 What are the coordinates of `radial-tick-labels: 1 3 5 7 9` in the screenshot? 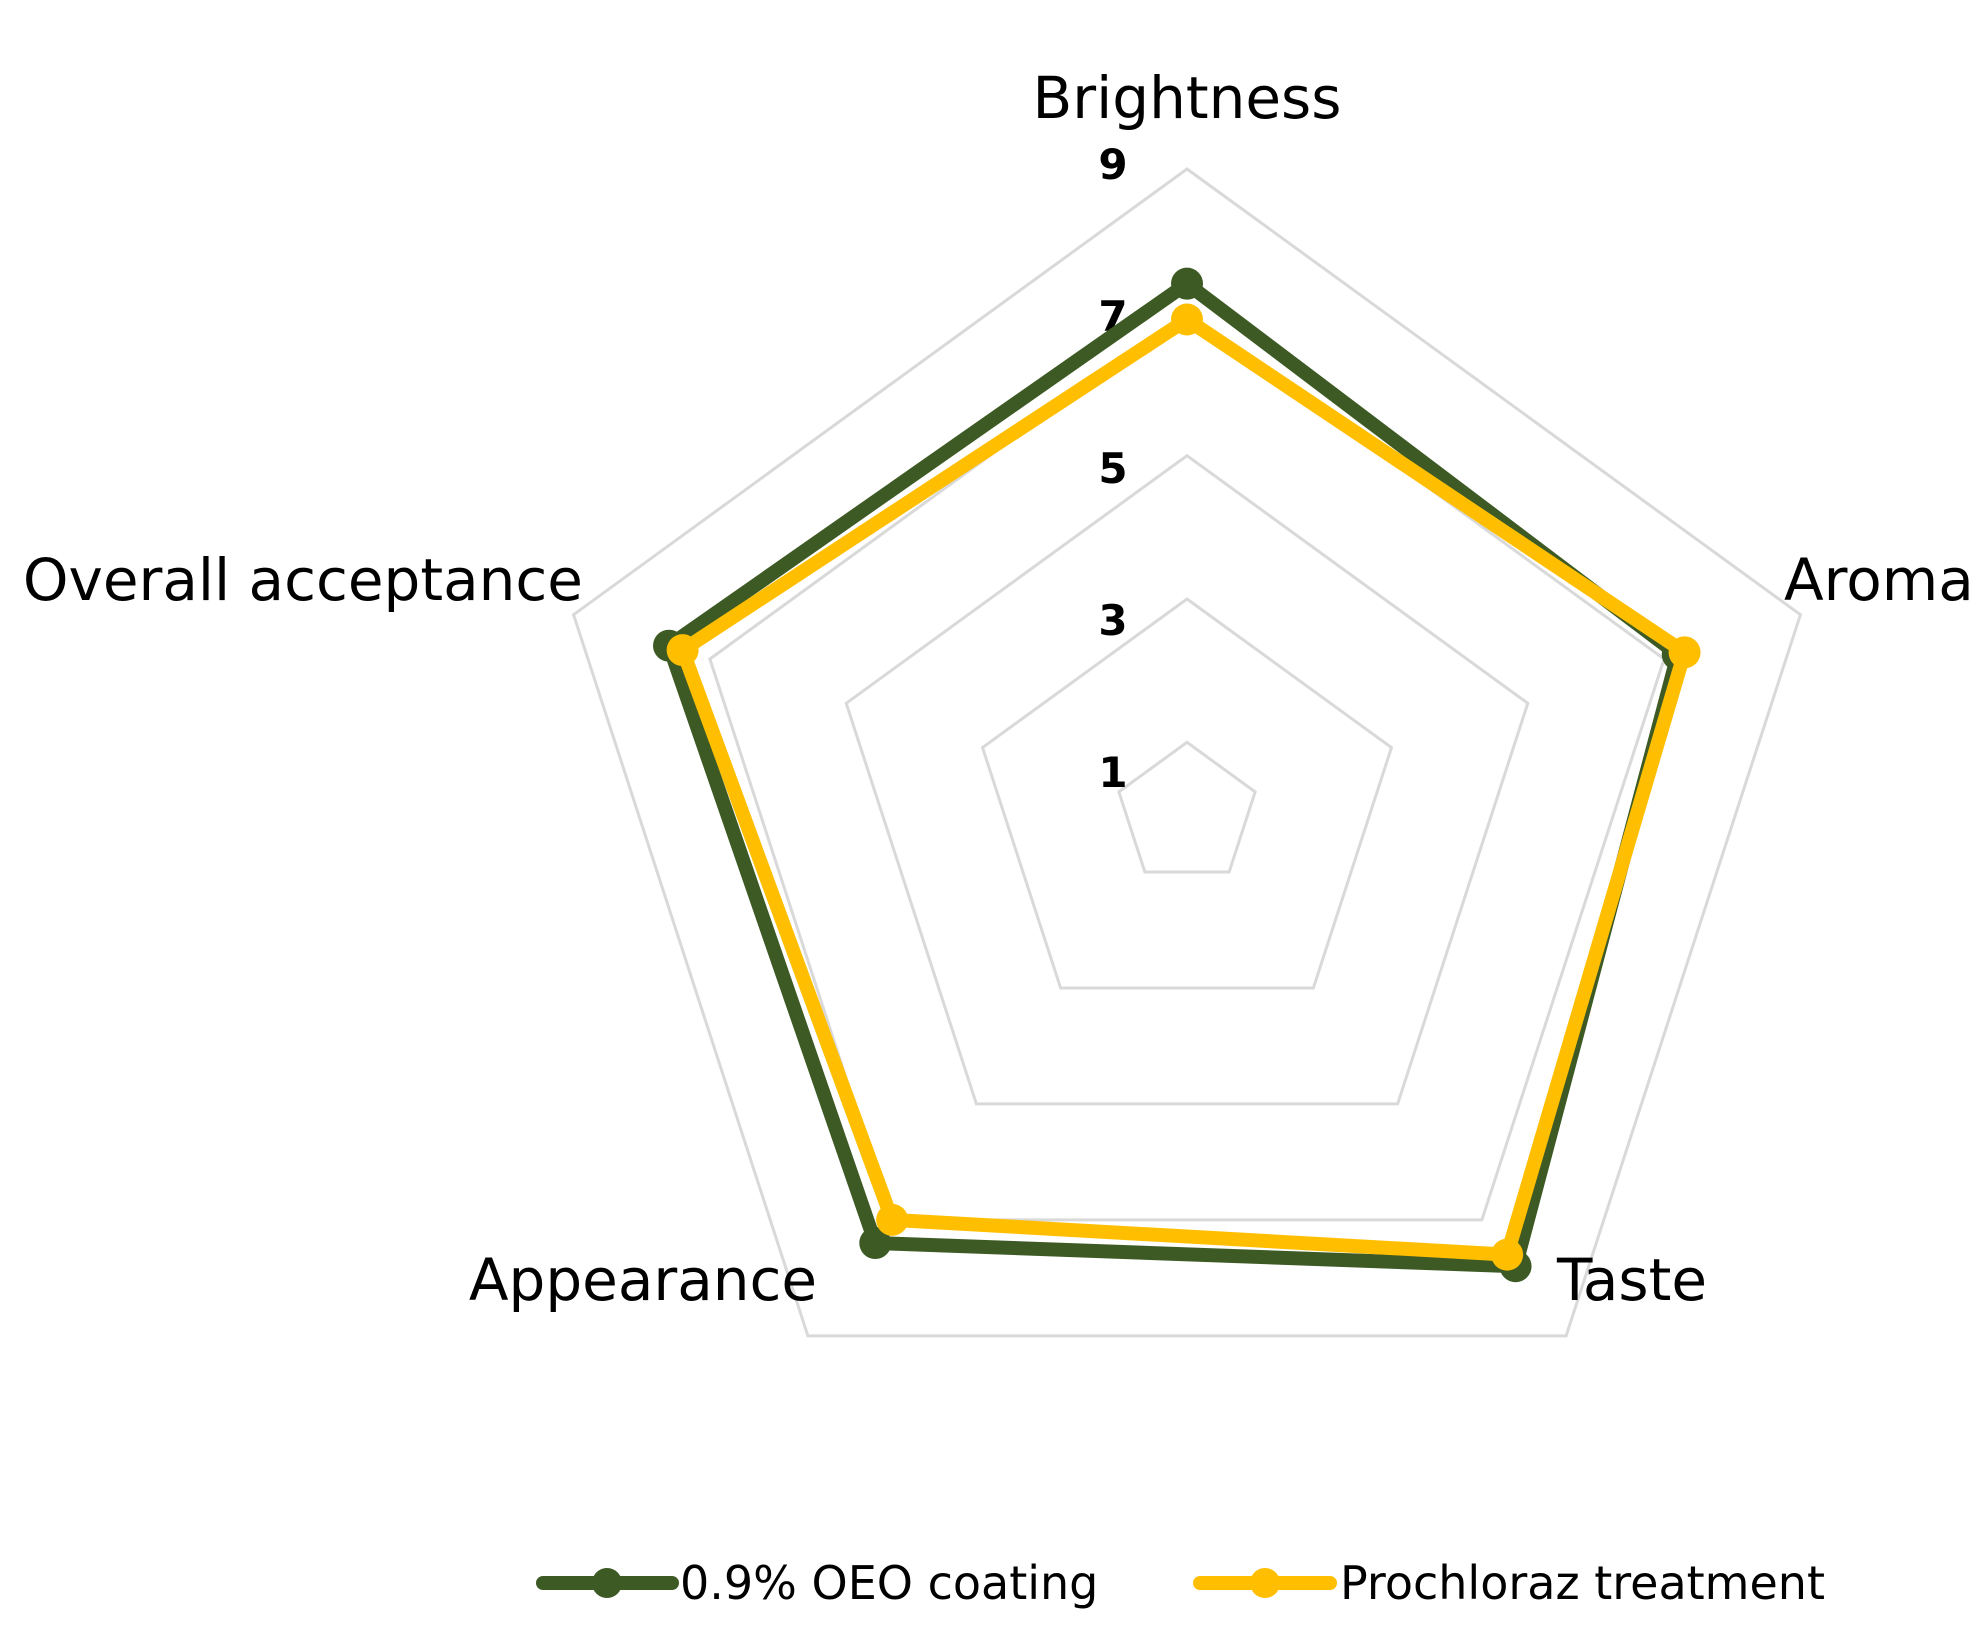 It's located at (1112, 468).